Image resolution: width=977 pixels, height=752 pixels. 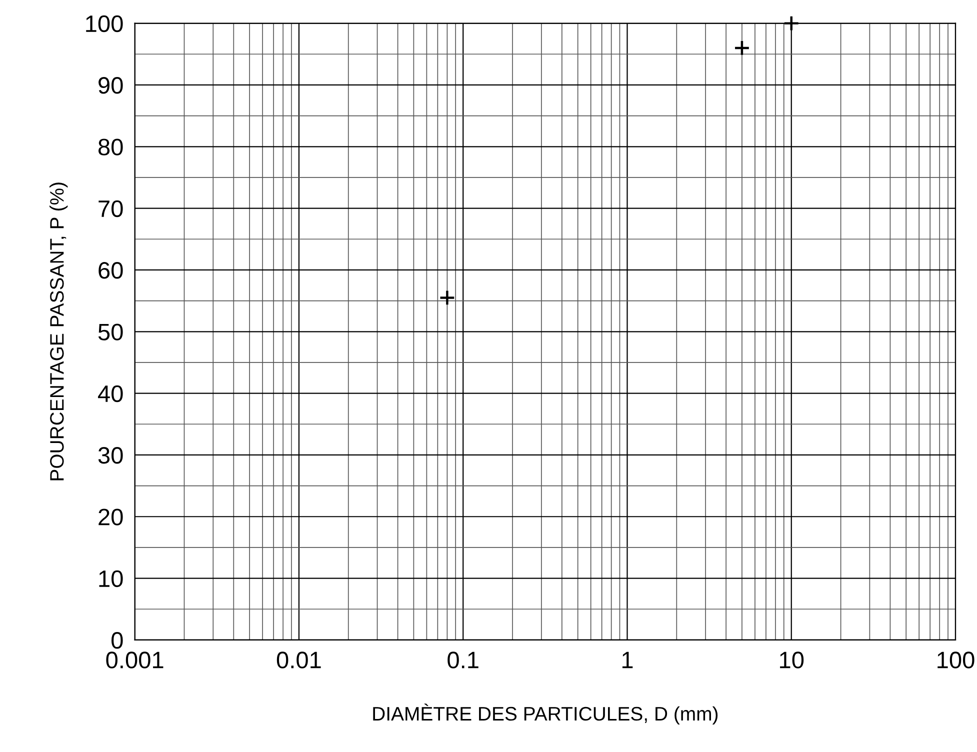 I want to click on y-tick-label: 50, so click(x=110, y=332).